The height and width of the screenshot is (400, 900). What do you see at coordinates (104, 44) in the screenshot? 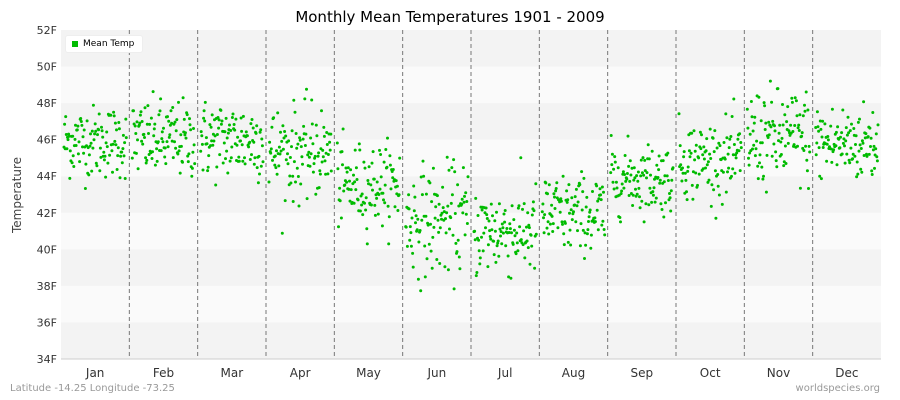
I see `legend: Mean Temp` at bounding box center [104, 44].